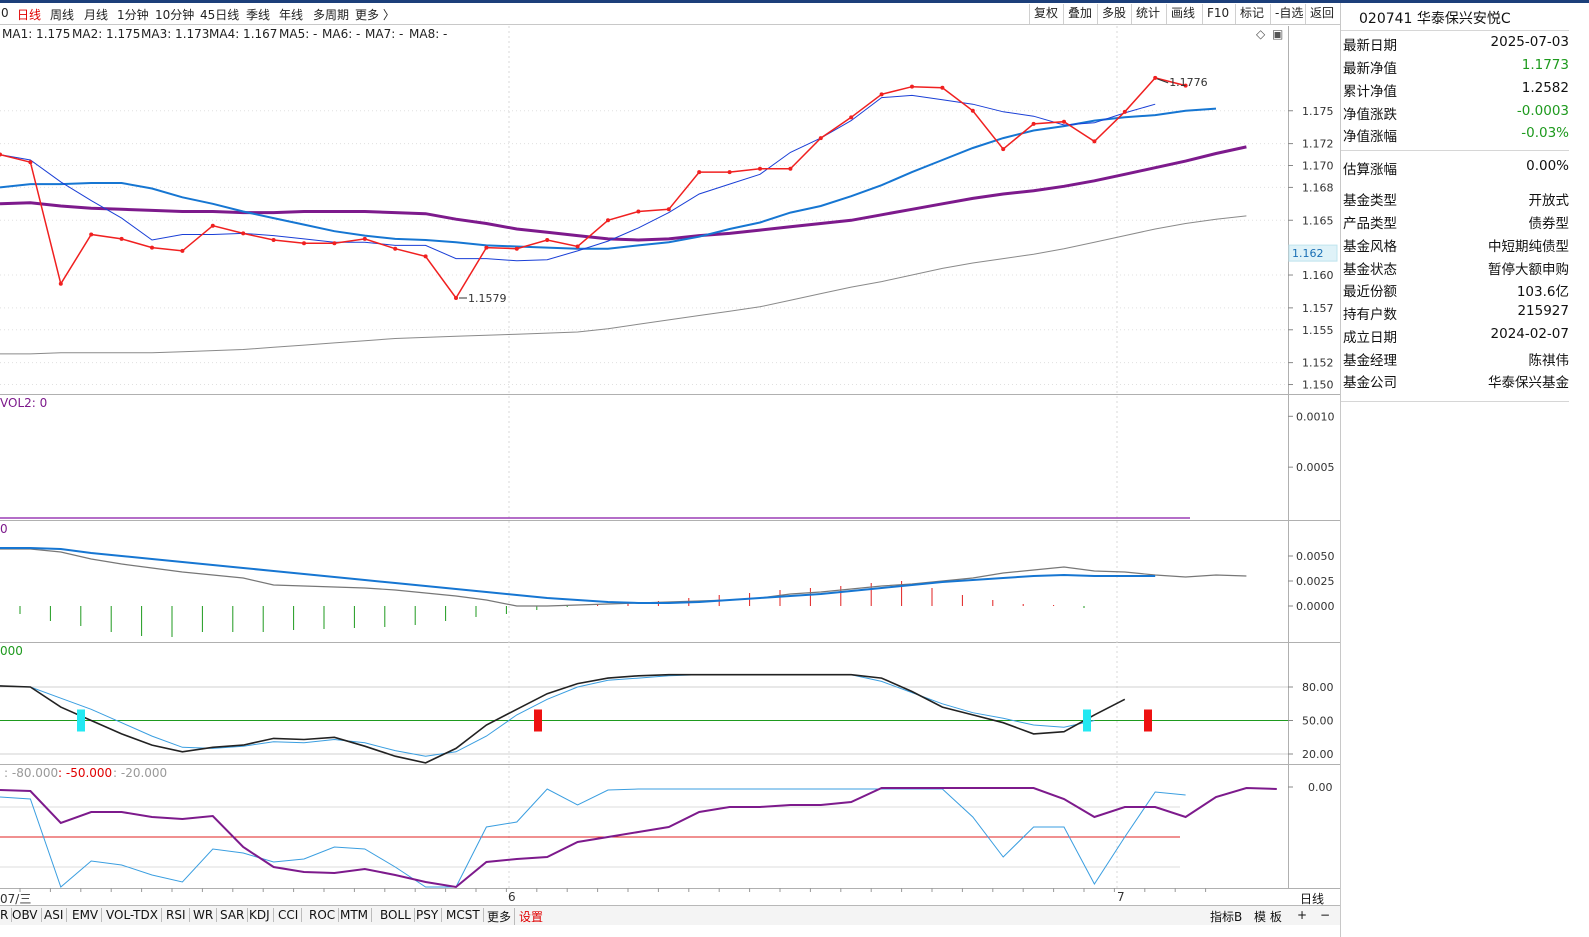 The height and width of the screenshot is (937, 1589). What do you see at coordinates (501, 916) in the screenshot?
I see `indicator-tab: 更多` at bounding box center [501, 916].